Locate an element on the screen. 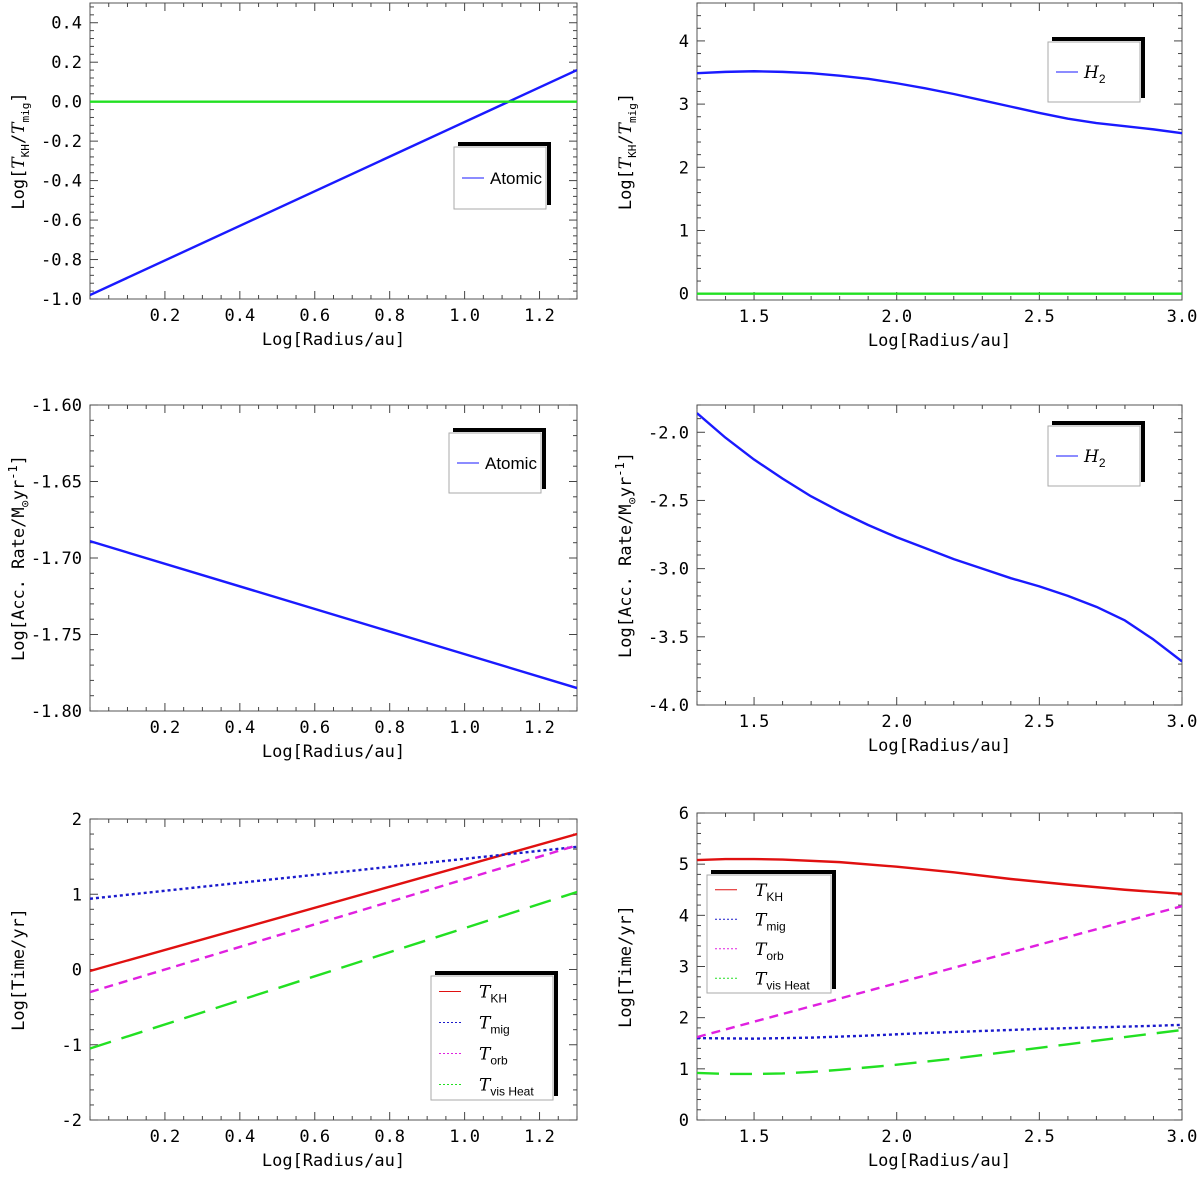  y-tick-label: -2.5 is located at coordinates (668, 501).